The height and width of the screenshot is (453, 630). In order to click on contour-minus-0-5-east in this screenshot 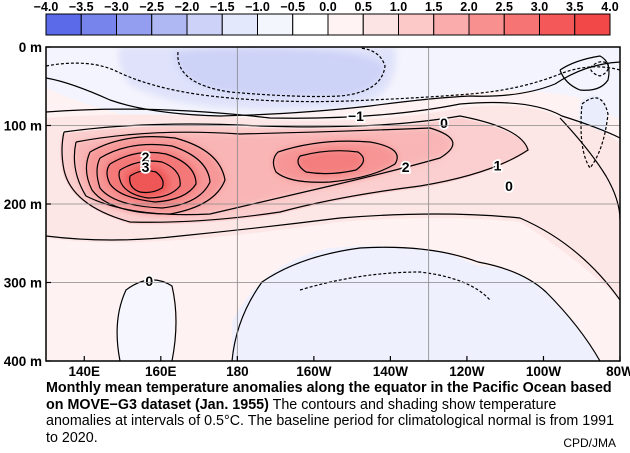, I will do `click(594, 133)`.